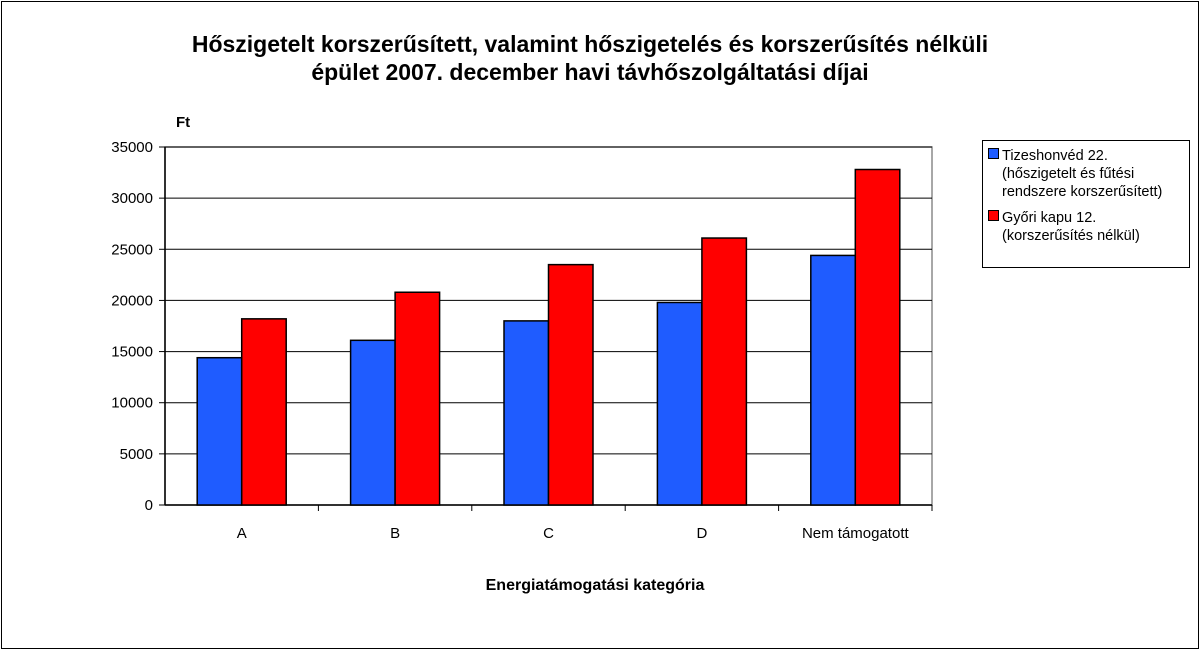  What do you see at coordinates (219, 431) in the screenshot?
I see `bar-blue-a` at bounding box center [219, 431].